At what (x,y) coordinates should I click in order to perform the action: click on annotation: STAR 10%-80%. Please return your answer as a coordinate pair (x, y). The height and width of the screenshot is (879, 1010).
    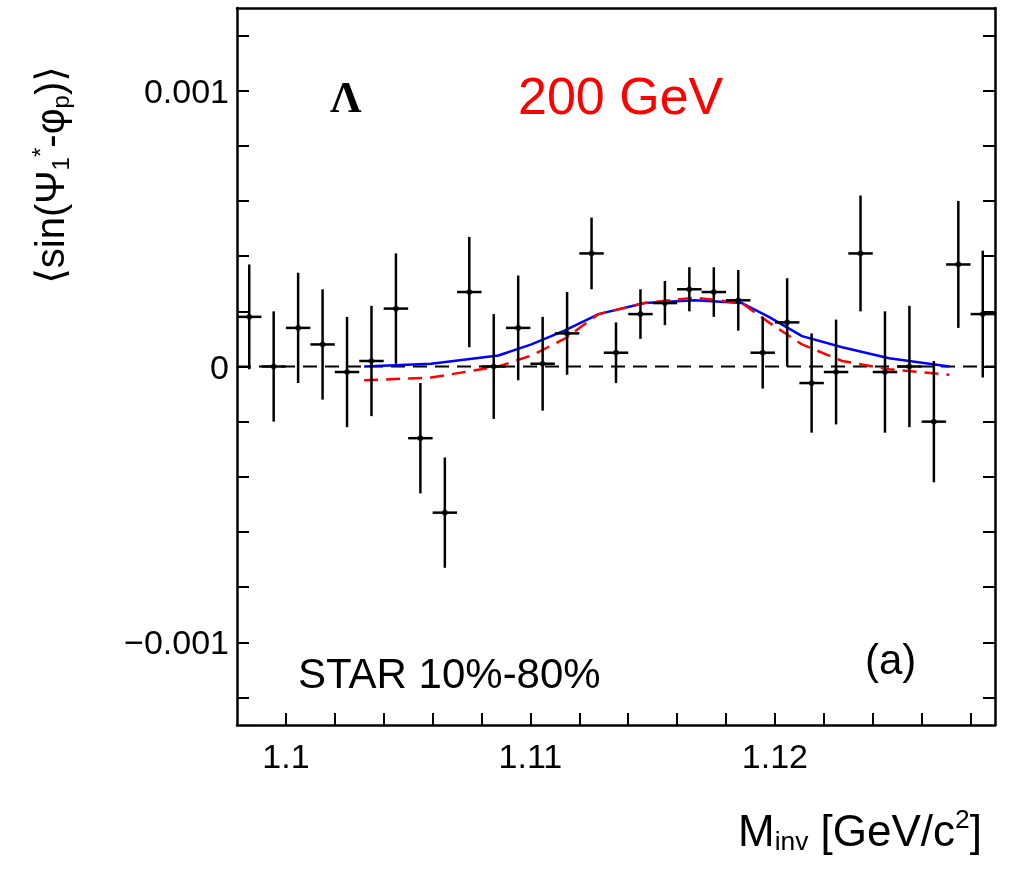
    Looking at the image, I should click on (449, 673).